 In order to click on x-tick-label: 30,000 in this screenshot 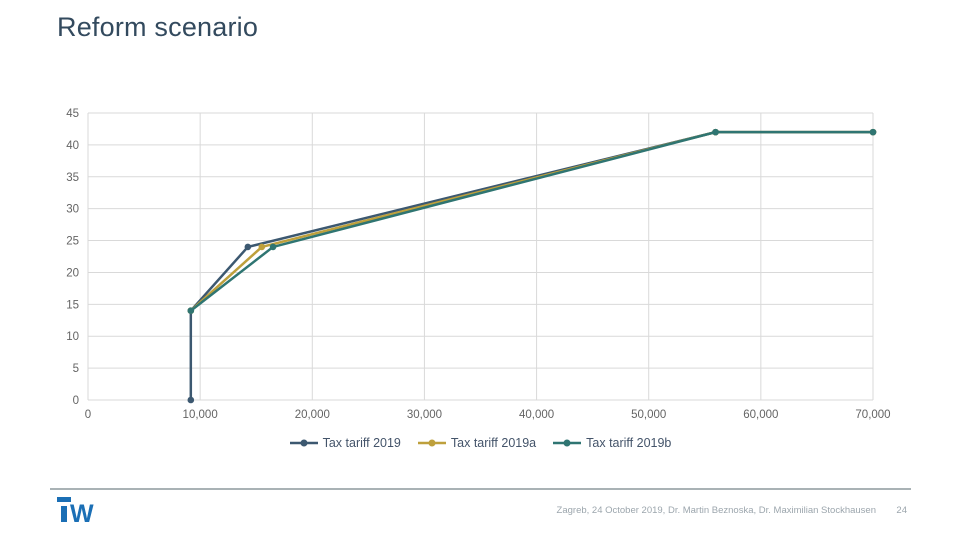, I will do `click(424, 415)`.